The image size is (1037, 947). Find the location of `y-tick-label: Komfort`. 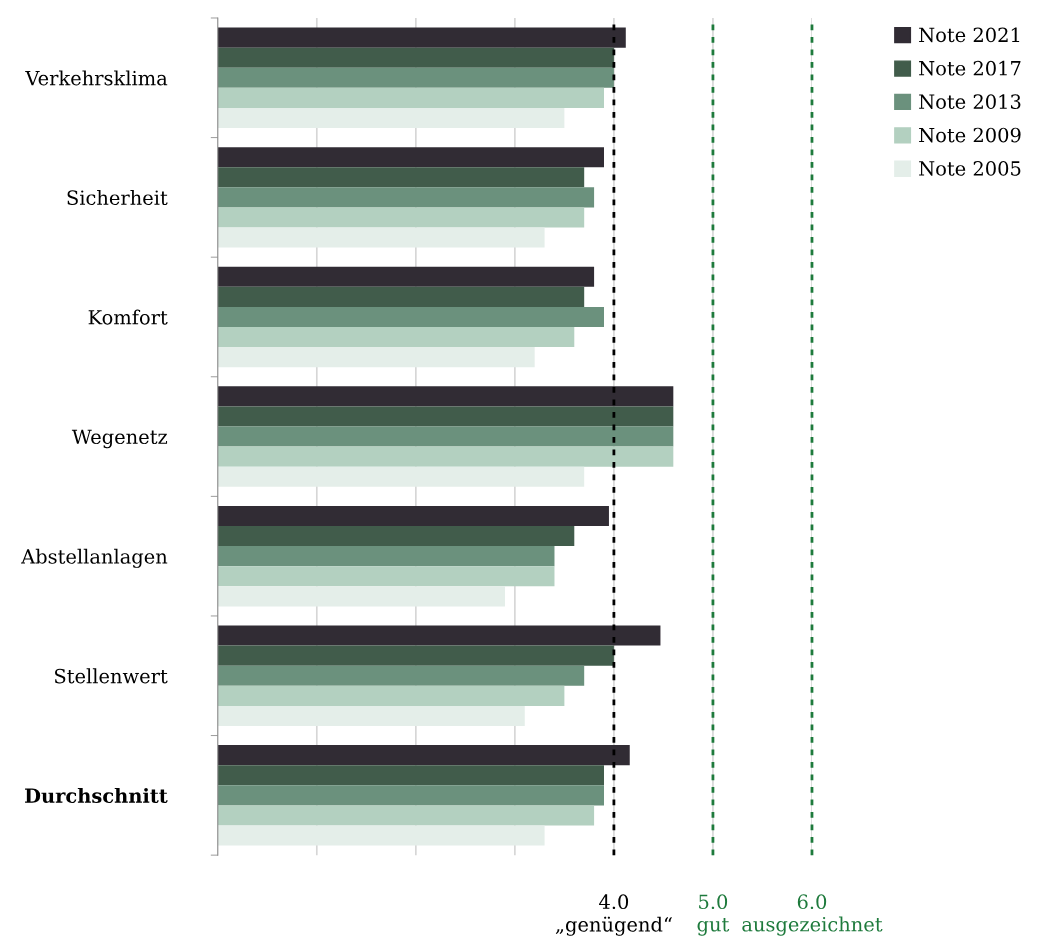

y-tick-label: Komfort is located at coordinates (128, 317).